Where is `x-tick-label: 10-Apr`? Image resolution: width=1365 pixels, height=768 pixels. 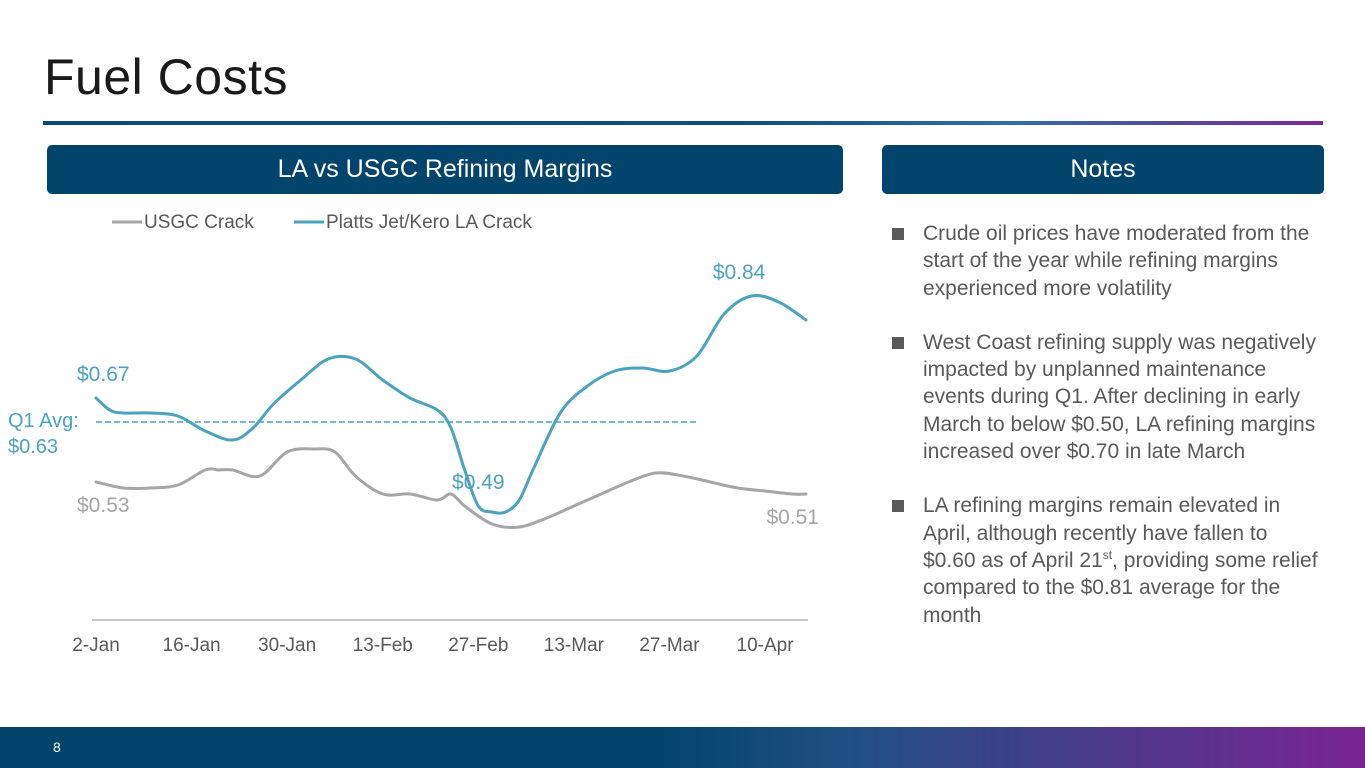 x-tick-label: 10-Apr is located at coordinates (766, 645).